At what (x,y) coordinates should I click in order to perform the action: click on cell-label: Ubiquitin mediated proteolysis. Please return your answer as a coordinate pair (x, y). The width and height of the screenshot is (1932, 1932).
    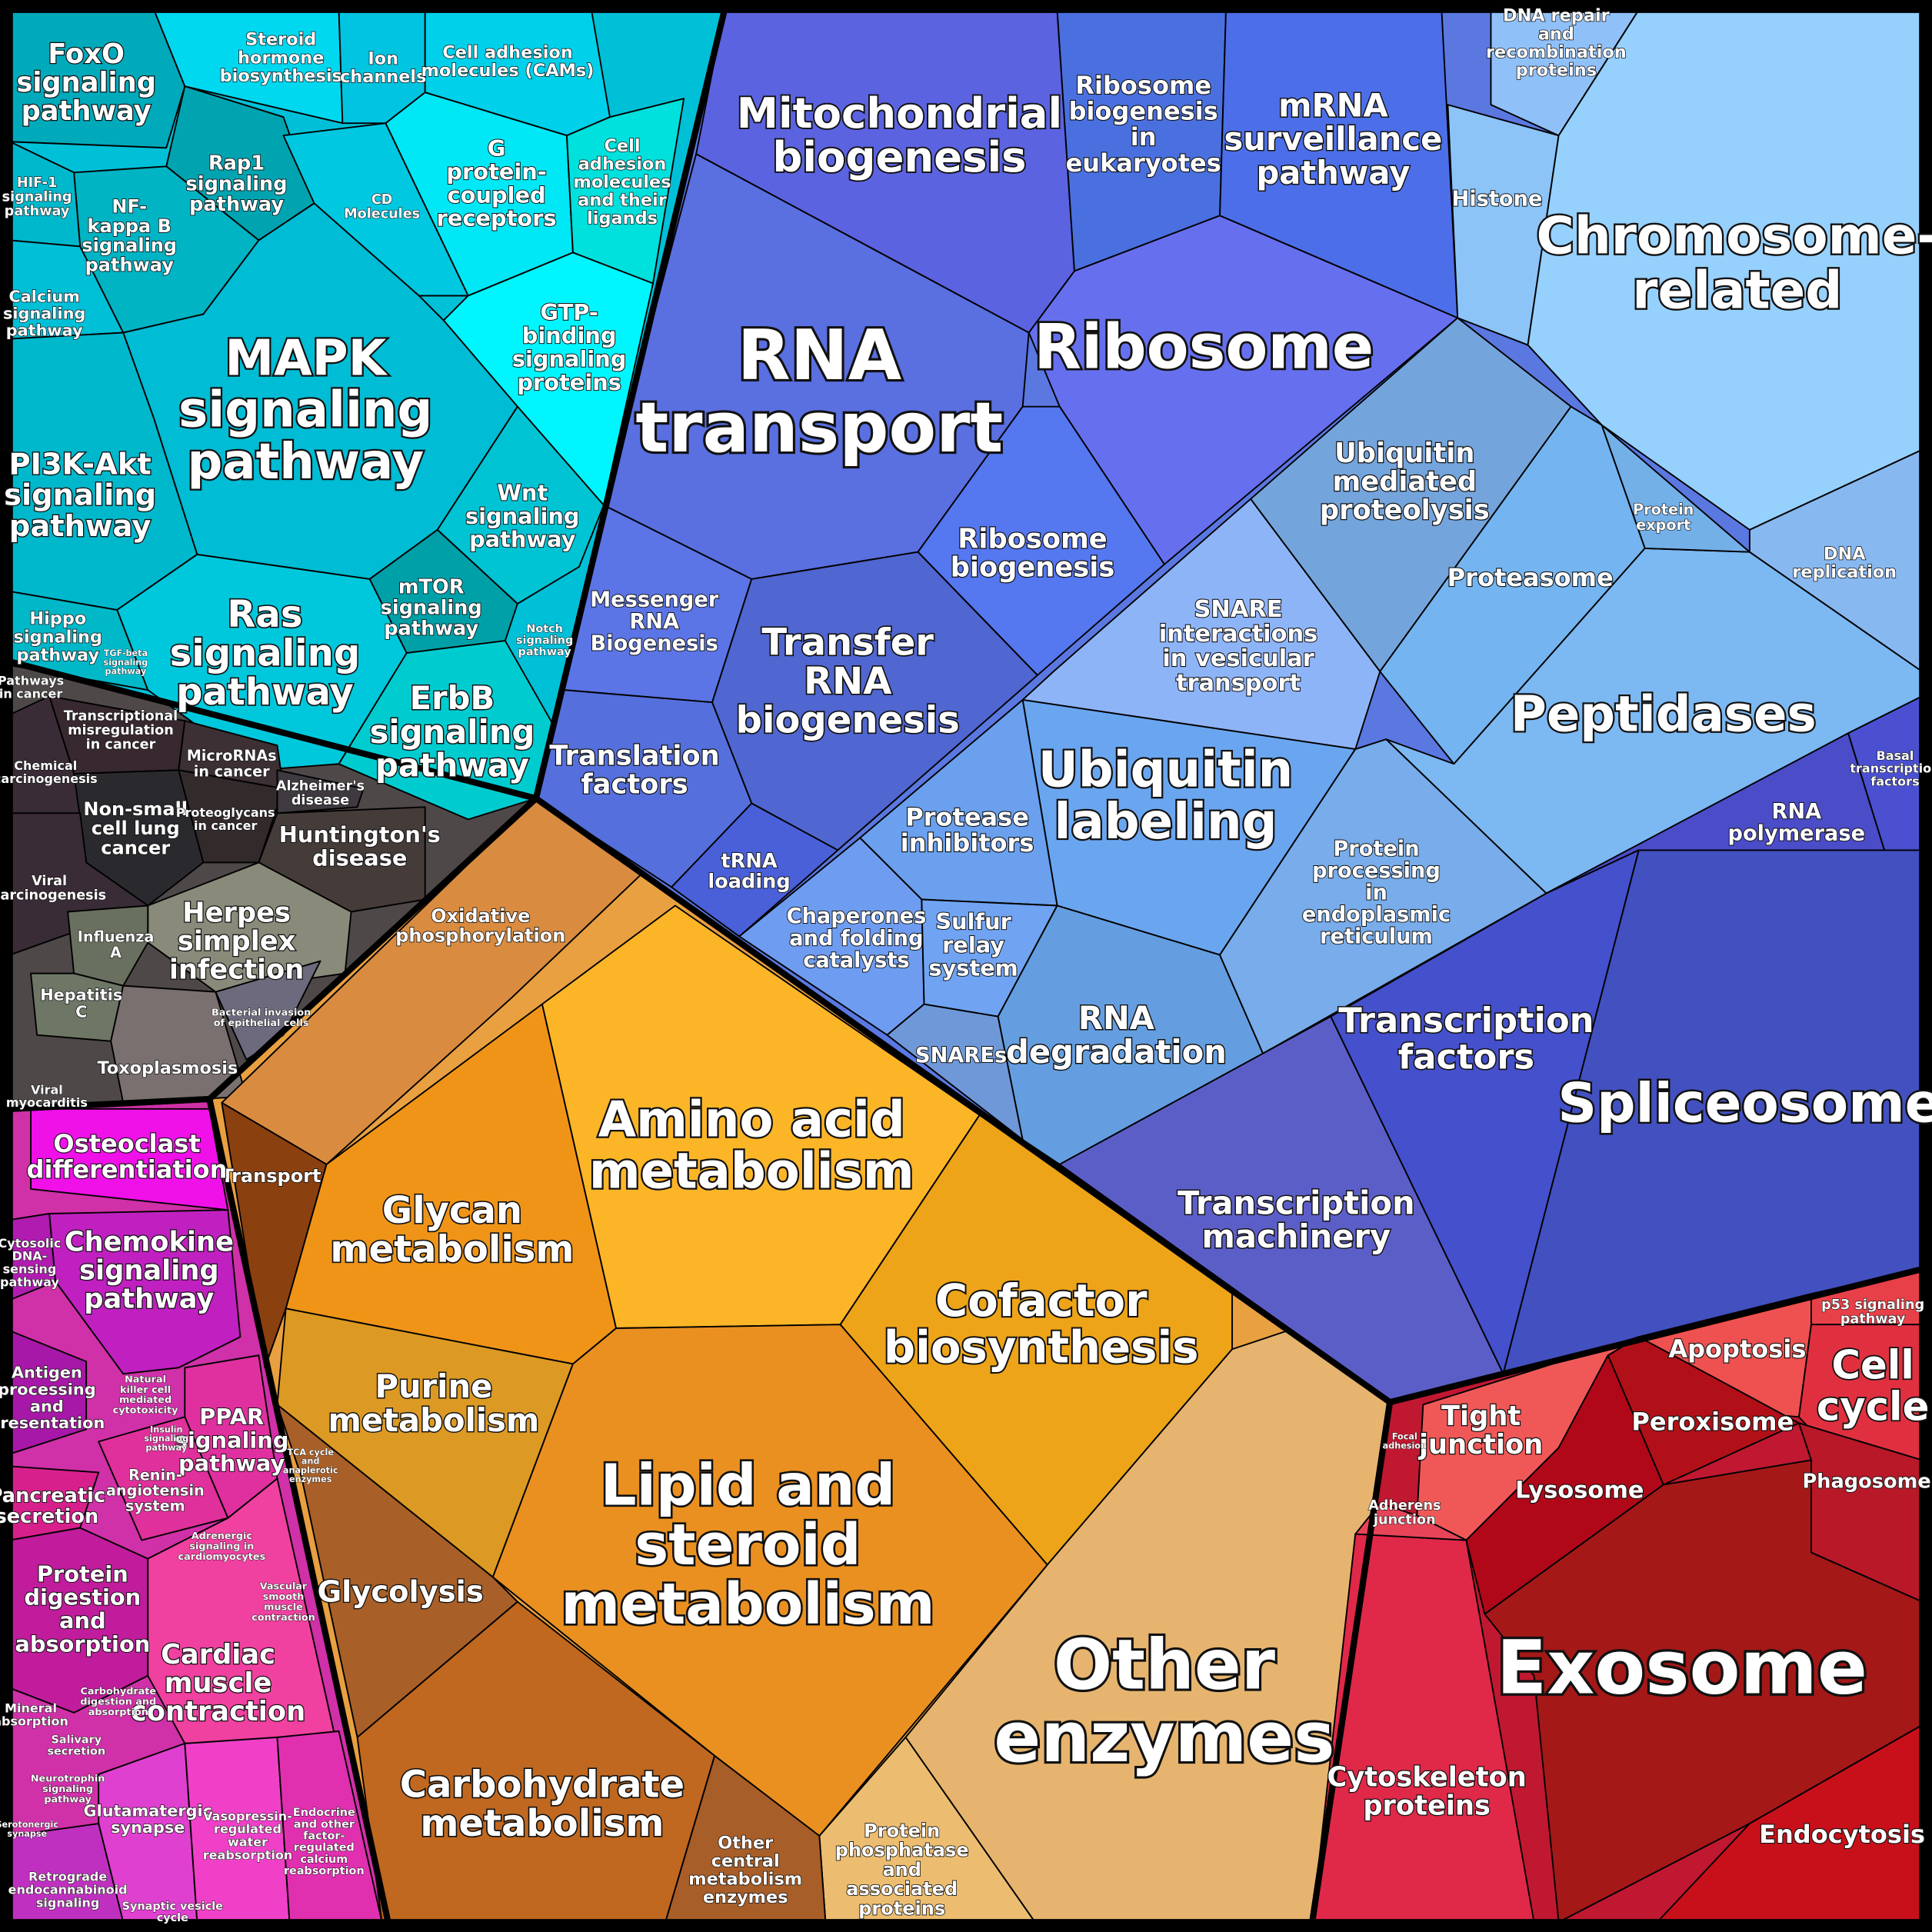
    Looking at the image, I should click on (1405, 482).